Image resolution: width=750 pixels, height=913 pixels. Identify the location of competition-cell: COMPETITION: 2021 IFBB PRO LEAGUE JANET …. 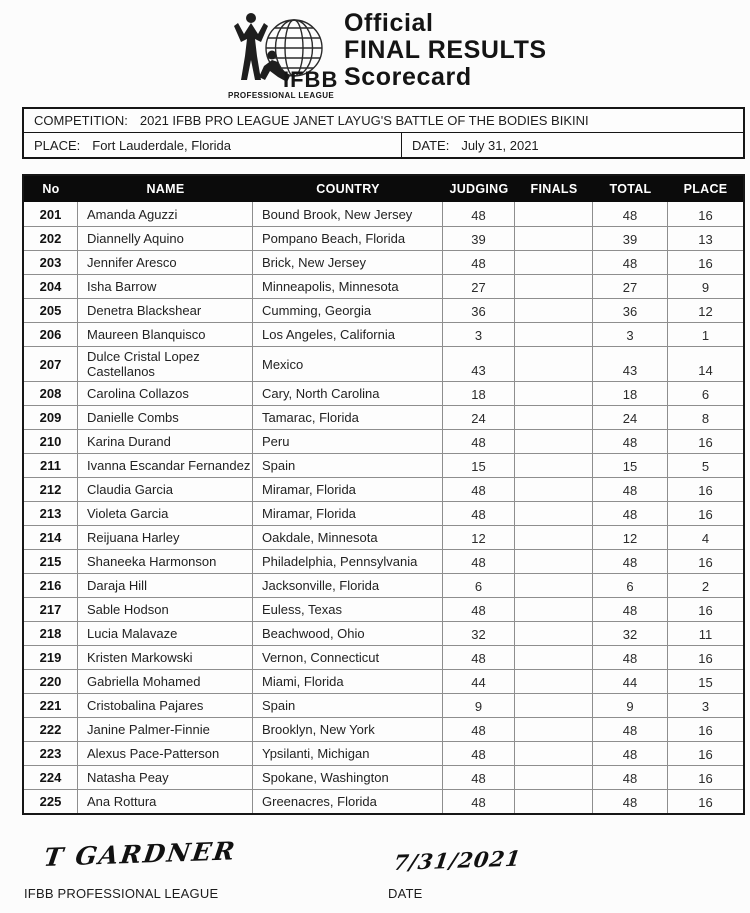
(306, 120).